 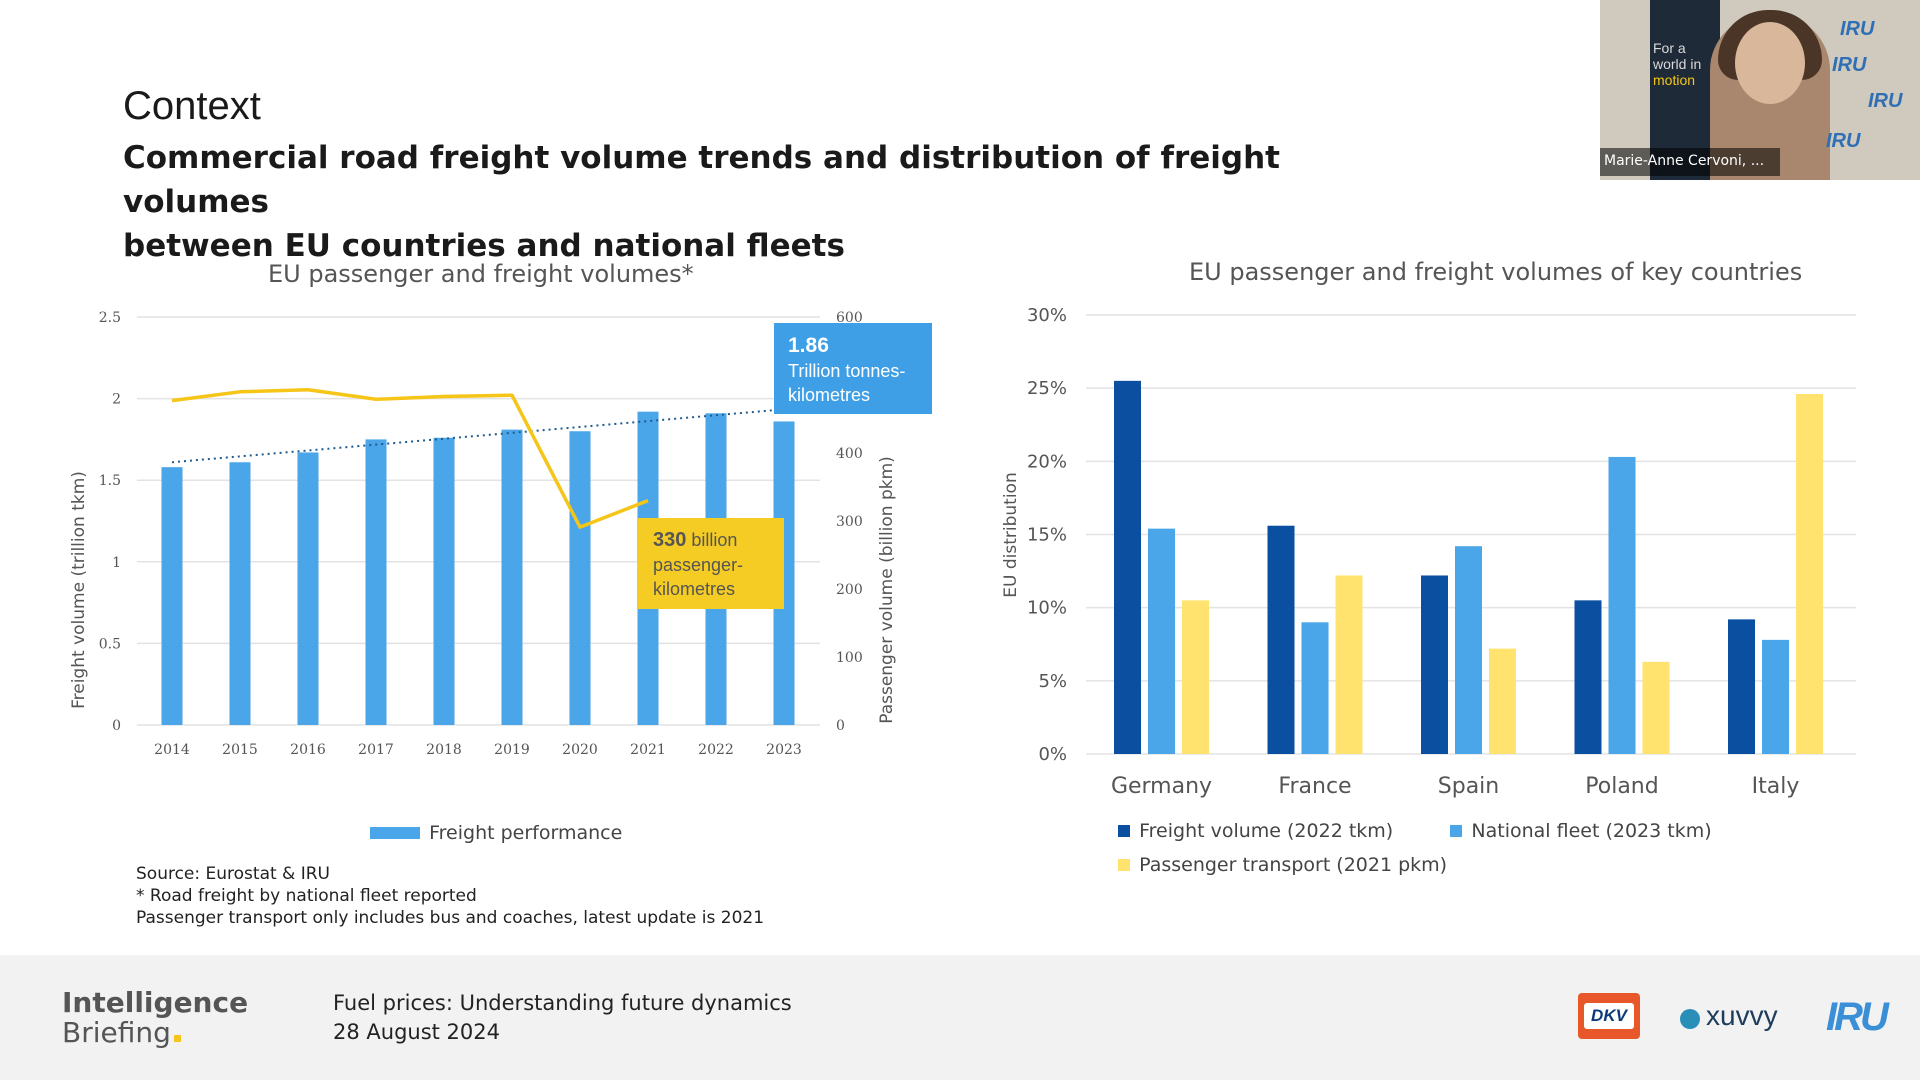 I want to click on legend-swatch-freight-volume, so click(x=1124, y=831).